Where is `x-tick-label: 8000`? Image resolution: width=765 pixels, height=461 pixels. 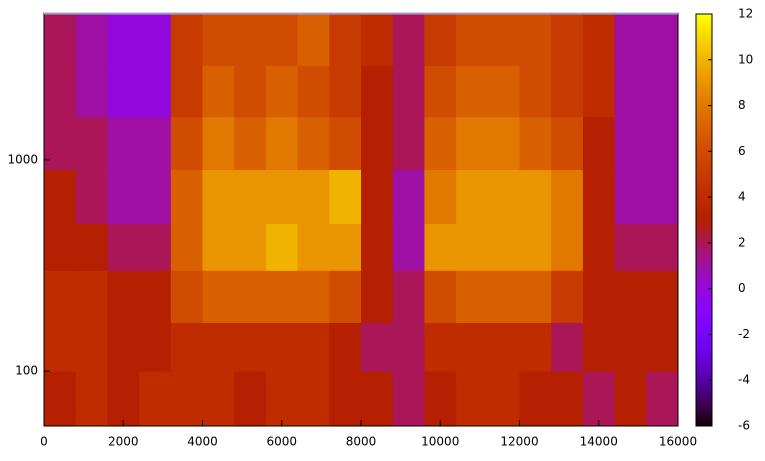
x-tick-label: 8000 is located at coordinates (361, 442).